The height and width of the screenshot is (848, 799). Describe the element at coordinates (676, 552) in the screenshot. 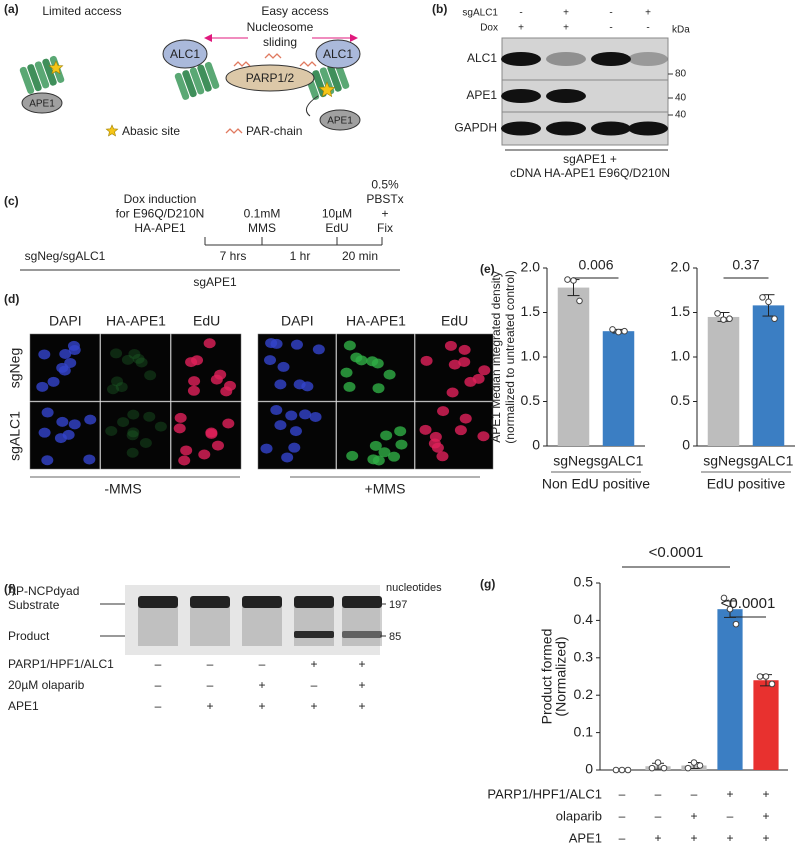

I see `label: <0.0001` at that location.